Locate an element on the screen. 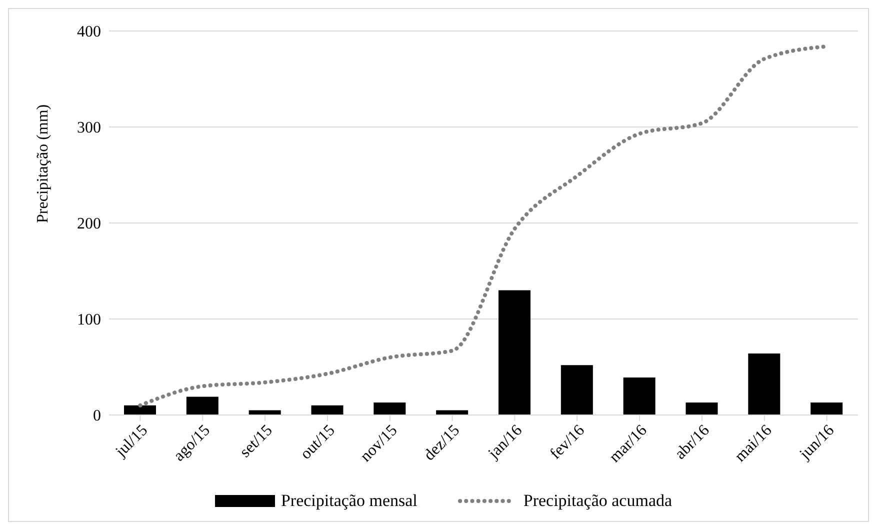 The width and height of the screenshot is (877, 530). y-axis-title: Precipitação (mm) is located at coordinates (43, 163).